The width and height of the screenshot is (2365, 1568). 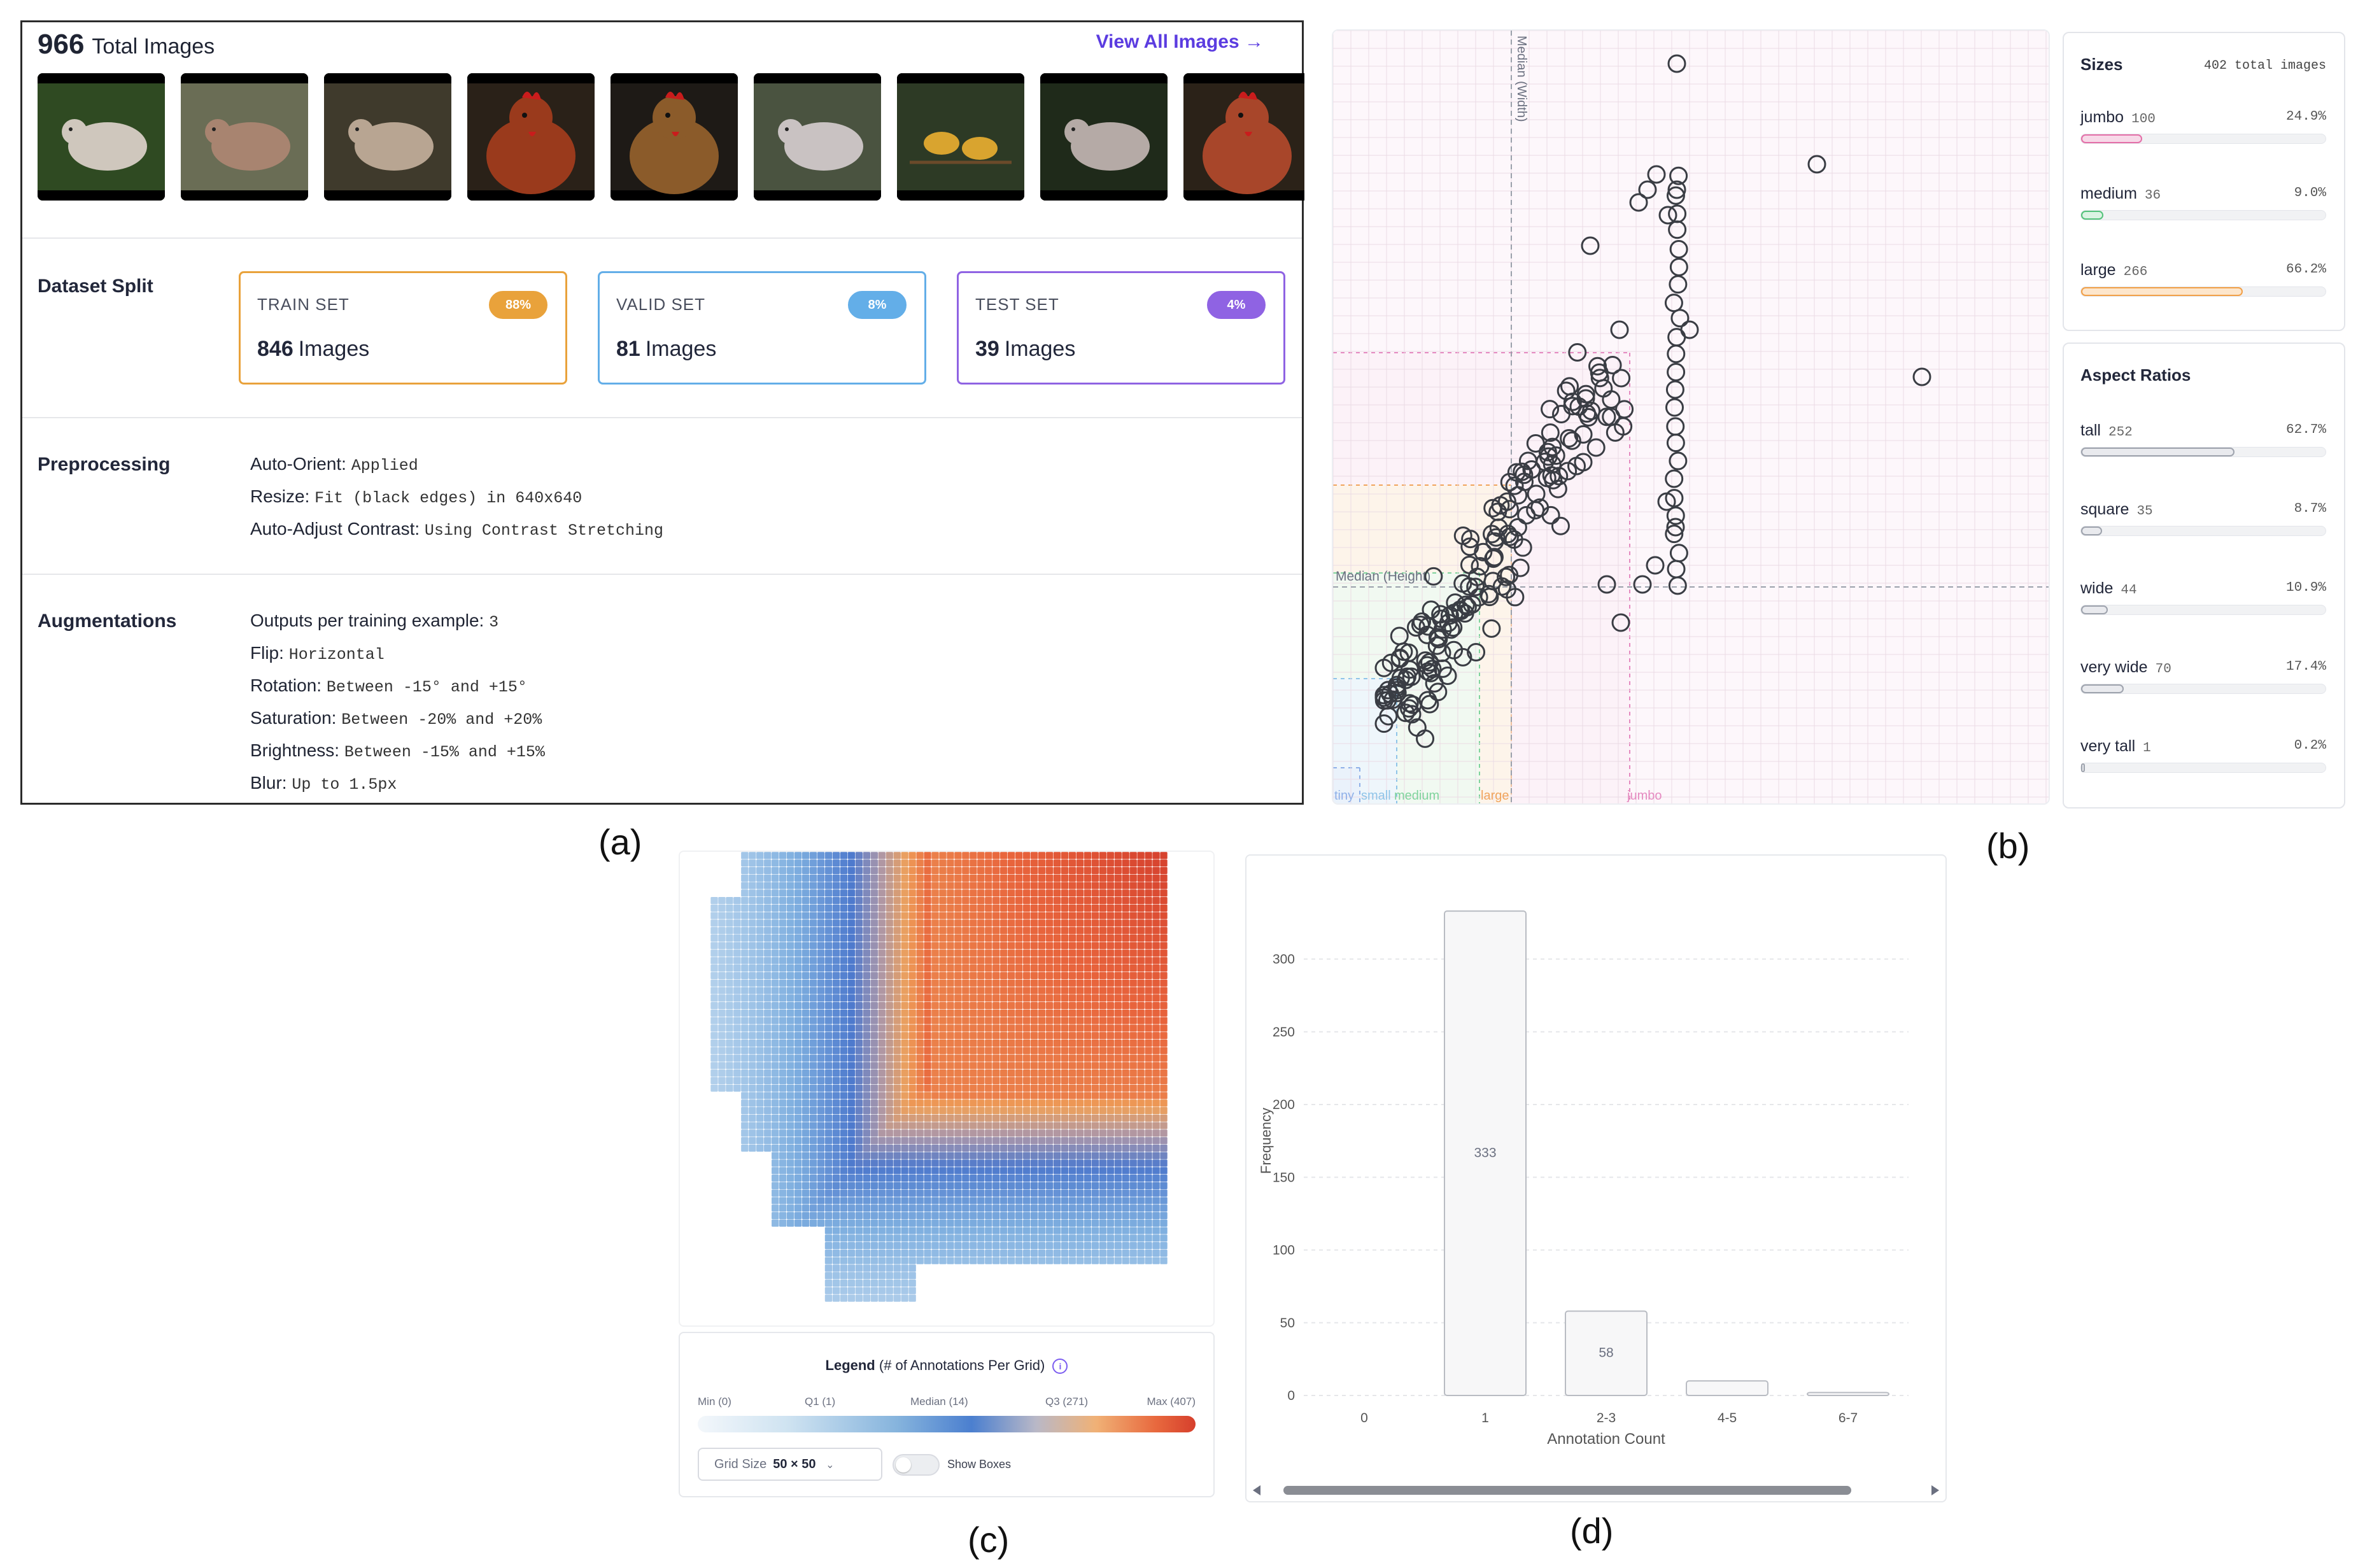 What do you see at coordinates (790, 1464) in the screenshot?
I see `grid-size-select: Grid Size 50 × 50 ⌄` at bounding box center [790, 1464].